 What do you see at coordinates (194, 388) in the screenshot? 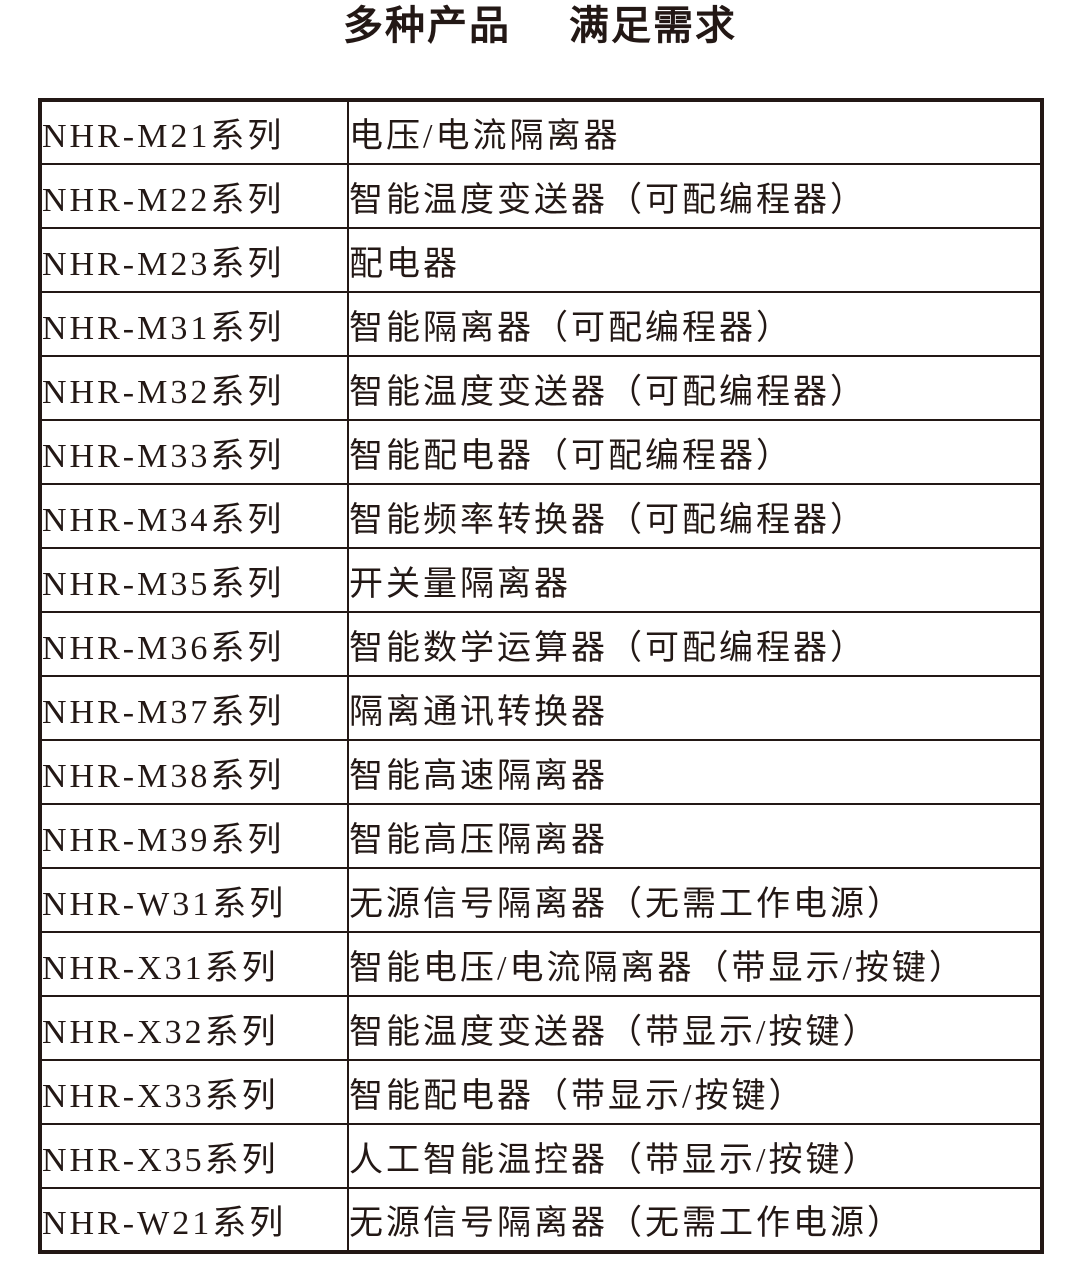
I see `series-cell: NHR-M32系列` at bounding box center [194, 388].